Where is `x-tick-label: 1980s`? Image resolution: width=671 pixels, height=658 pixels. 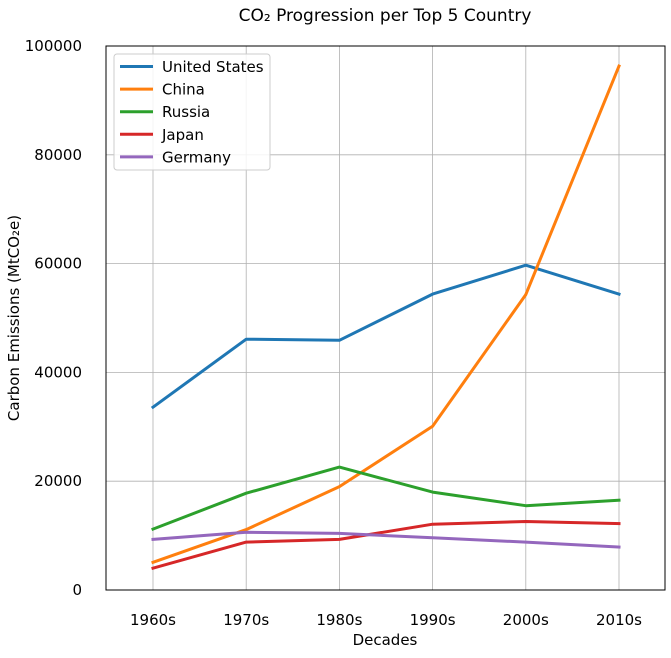 x-tick-label: 1980s is located at coordinates (339, 620).